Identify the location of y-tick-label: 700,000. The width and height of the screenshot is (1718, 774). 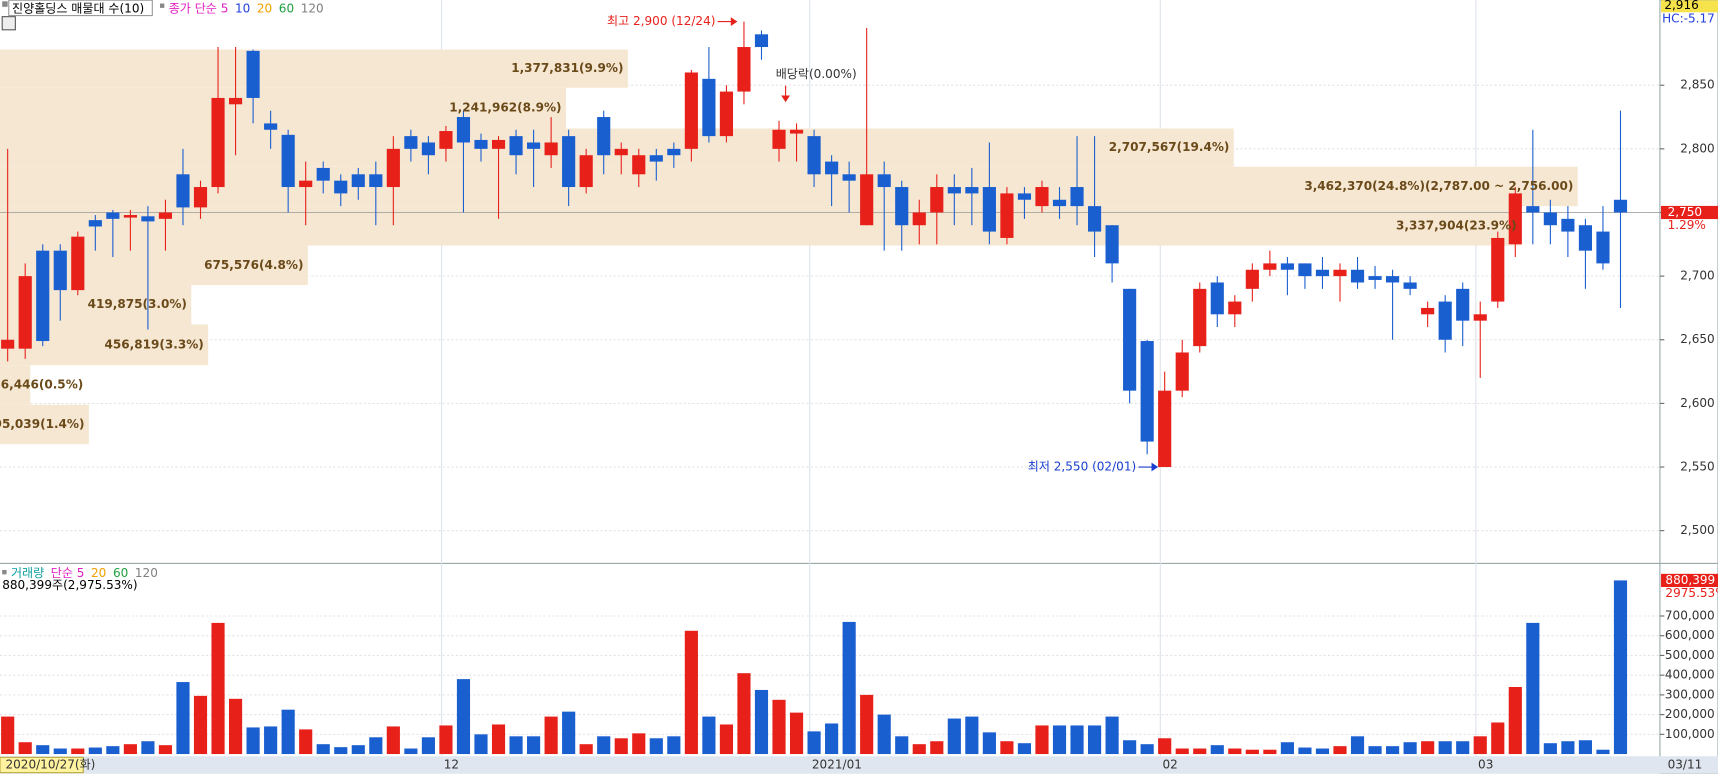
(1690, 615).